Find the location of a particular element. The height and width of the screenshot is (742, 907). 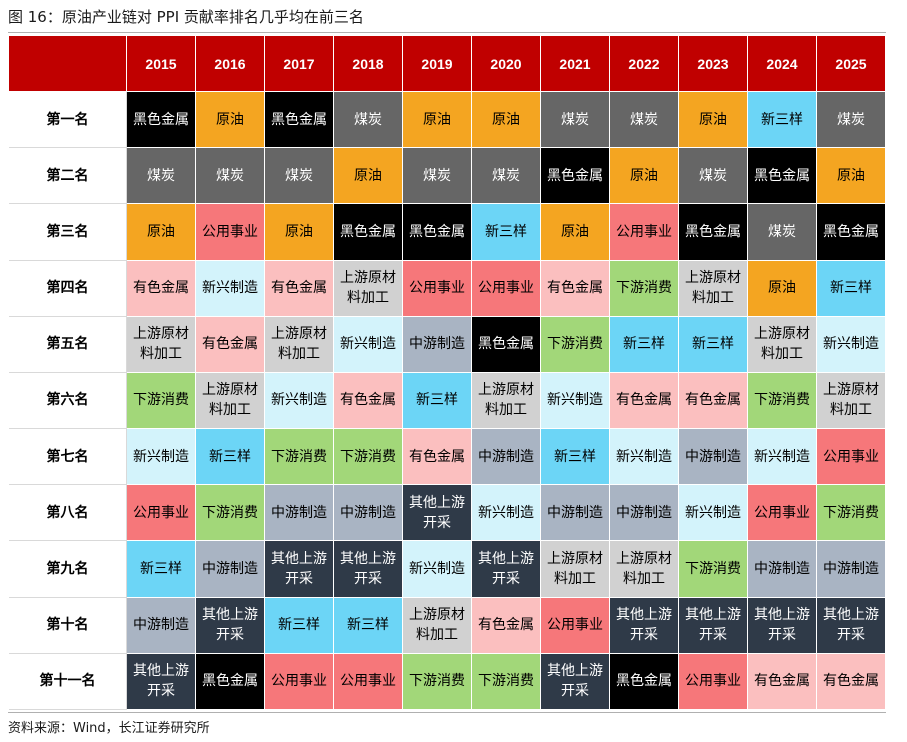

year-header: 2018 is located at coordinates (368, 64).